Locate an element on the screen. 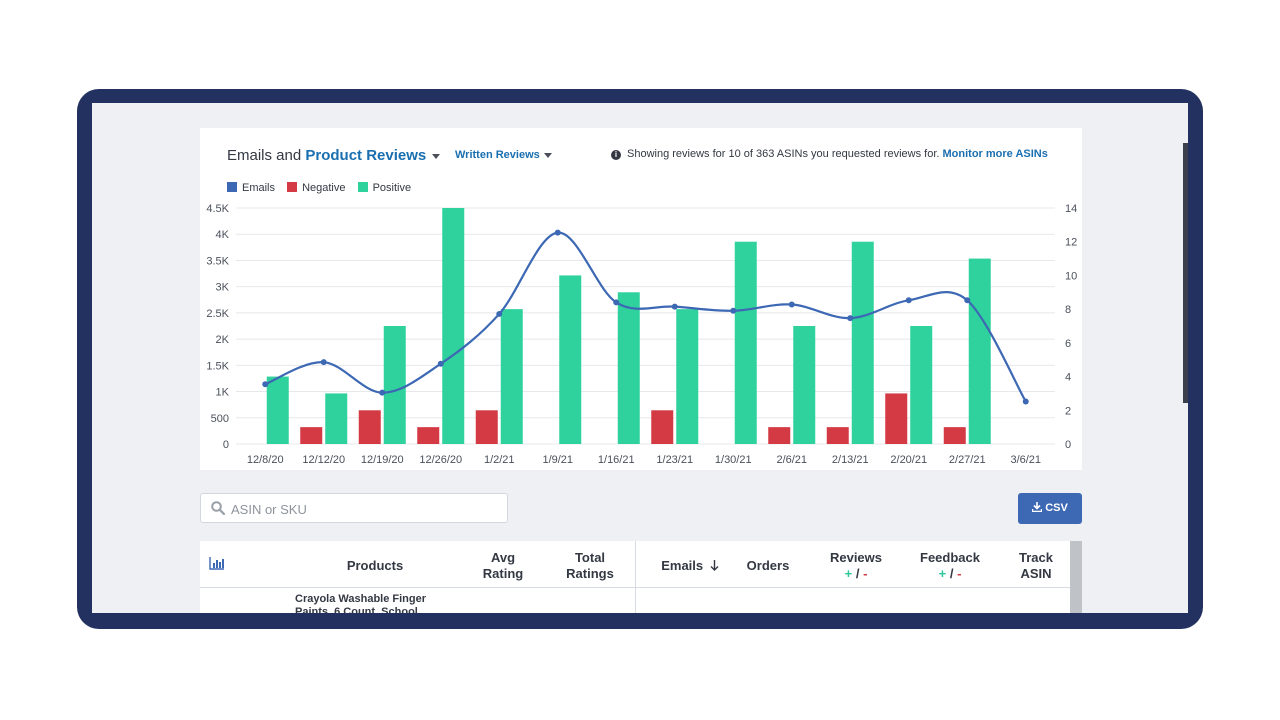 The width and height of the screenshot is (1280, 720). chart-legend: Emails Negative Positive is located at coordinates (323, 188).